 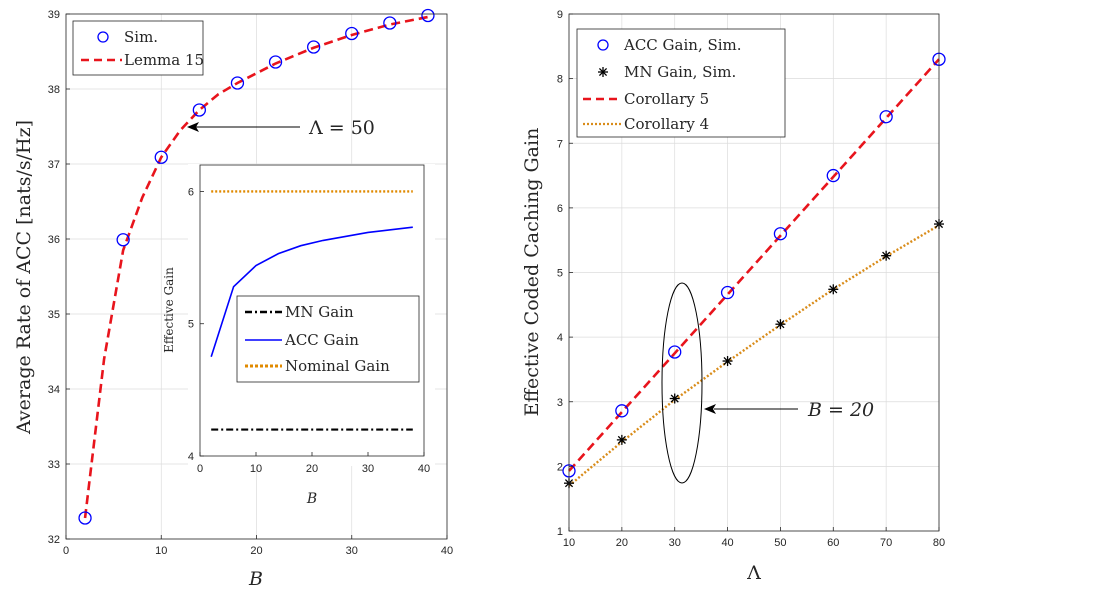 What do you see at coordinates (141, 37) in the screenshot?
I see `legend-sim-label: Sim.` at bounding box center [141, 37].